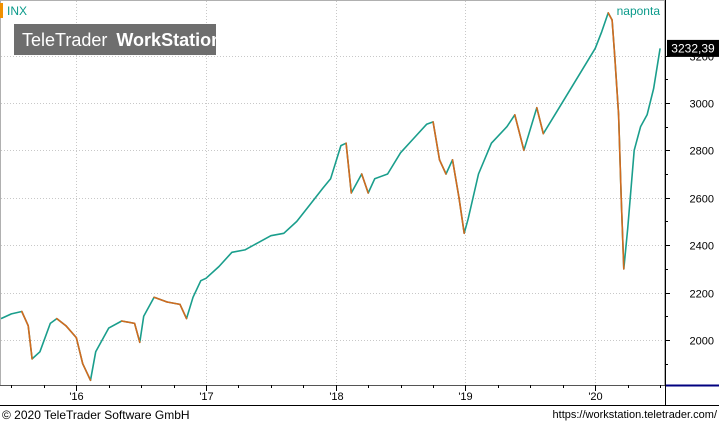 This screenshot has height=425, width=719. I want to click on last-value-badge: 3232,39, so click(693, 48).